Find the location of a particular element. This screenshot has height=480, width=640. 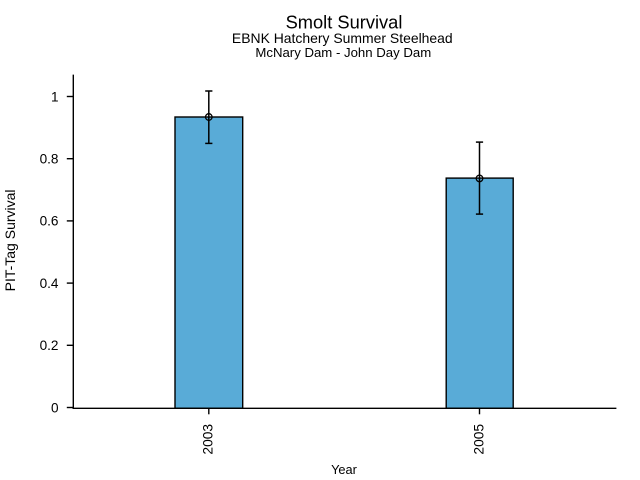

svg-text: 0.4 is located at coordinates (49, 283).